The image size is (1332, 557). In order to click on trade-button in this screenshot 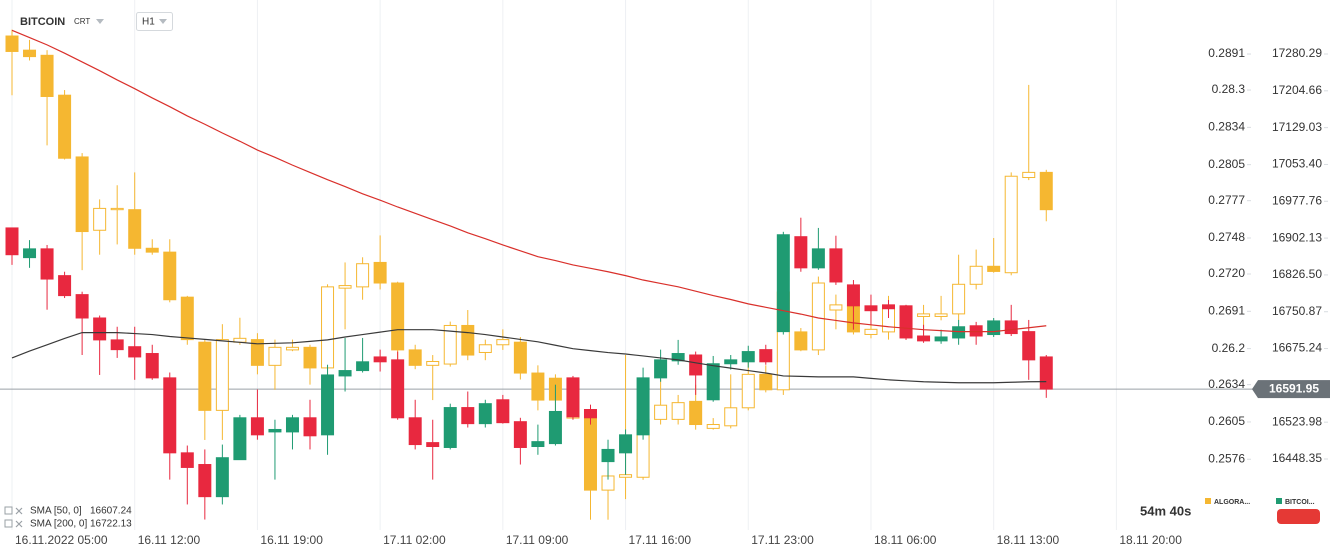, I will do `click(1298, 516)`.